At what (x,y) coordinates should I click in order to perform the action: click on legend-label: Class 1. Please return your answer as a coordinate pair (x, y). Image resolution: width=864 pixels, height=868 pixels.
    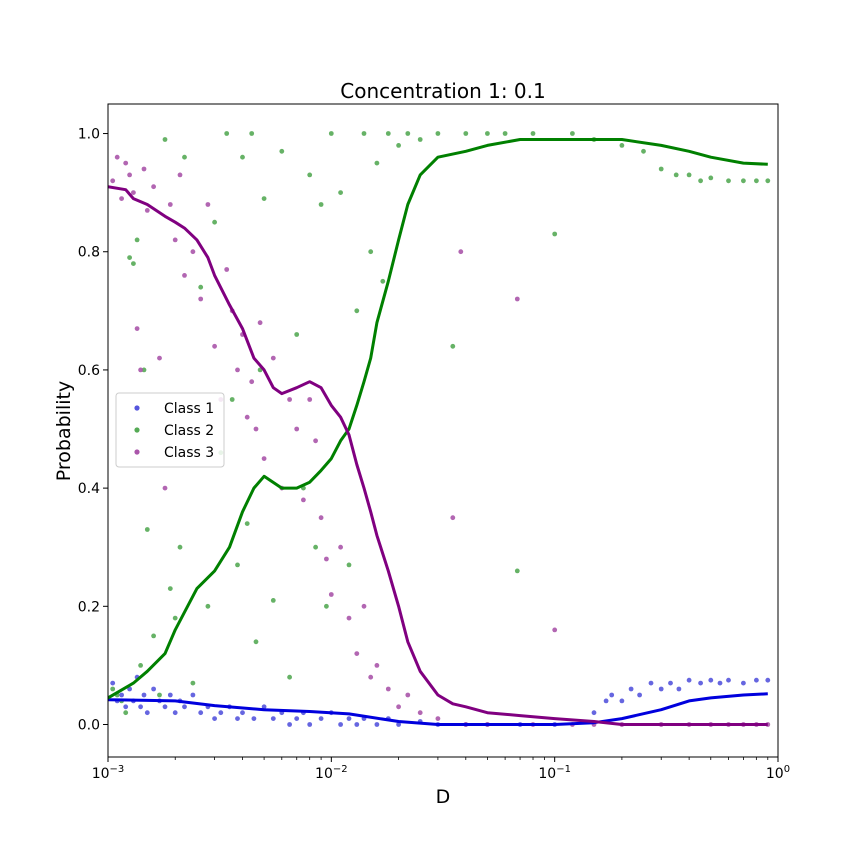
    Looking at the image, I should click on (189, 409).